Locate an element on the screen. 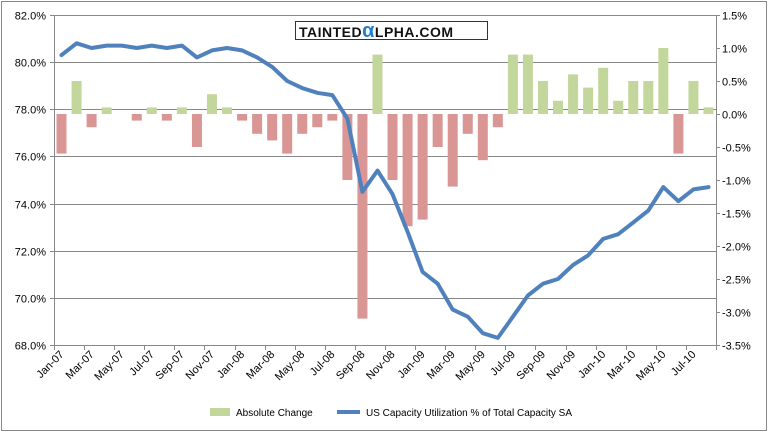 The width and height of the screenshot is (769, 438). left-axis-tick-label: 68.0% is located at coordinates (30, 347).